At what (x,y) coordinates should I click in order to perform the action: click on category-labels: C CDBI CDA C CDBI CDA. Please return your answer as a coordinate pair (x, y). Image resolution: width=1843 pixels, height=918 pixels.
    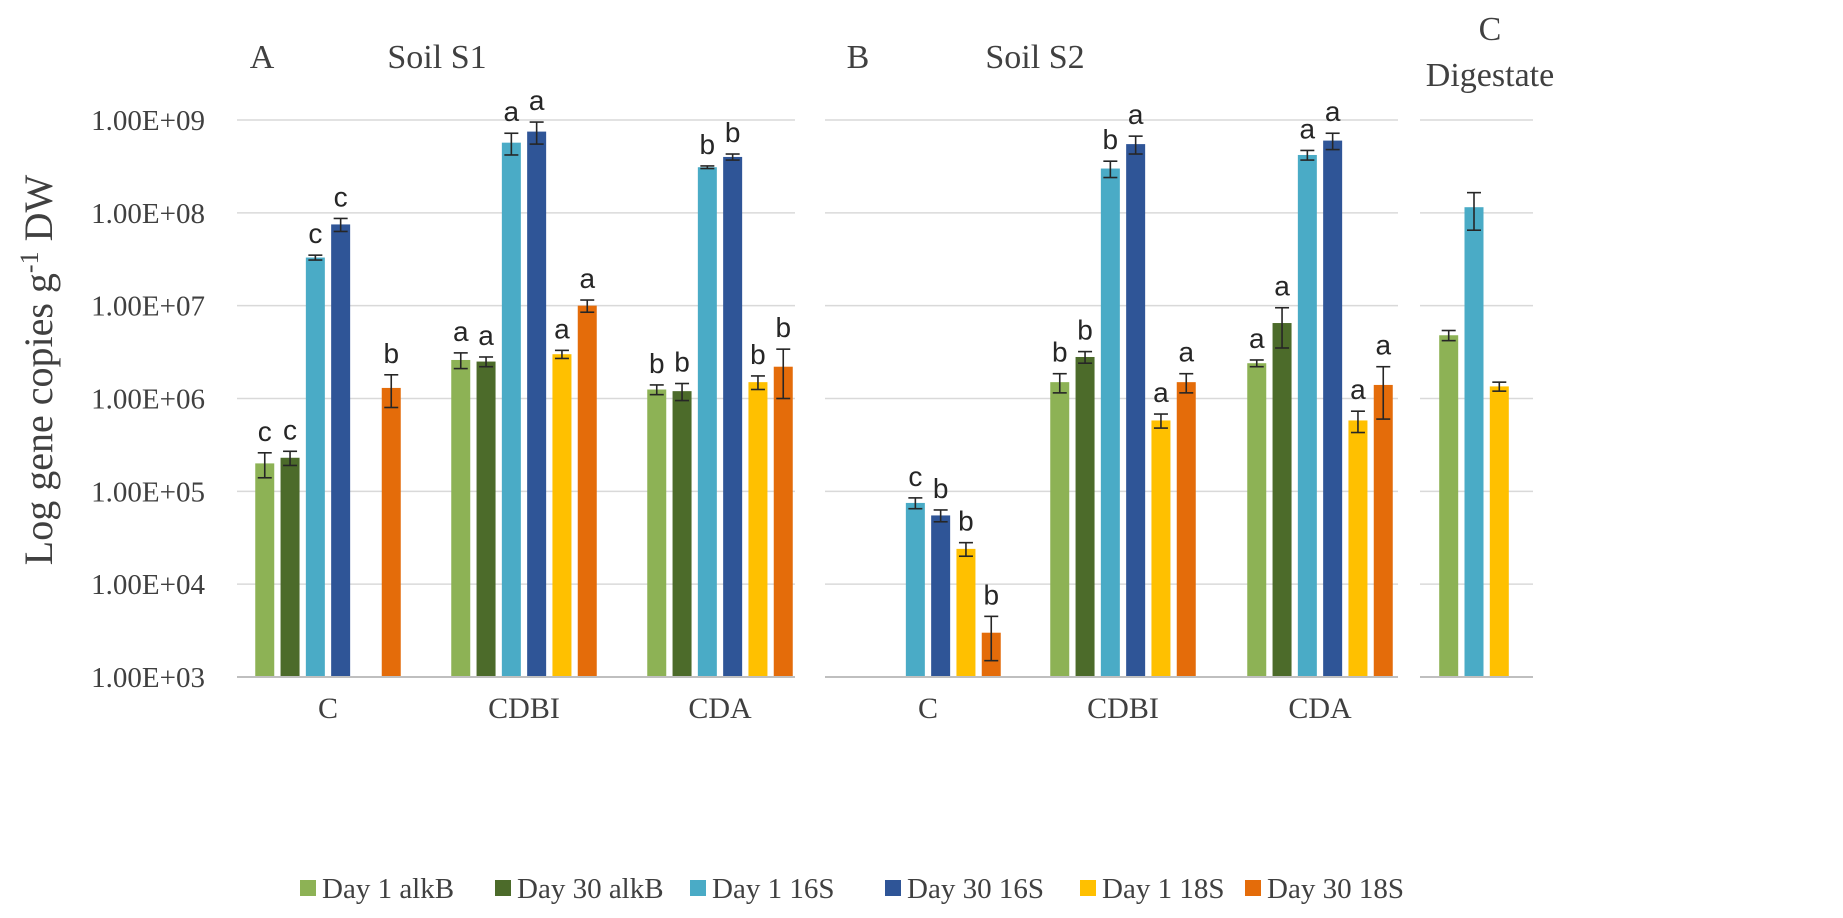
    Looking at the image, I should click on (835, 708).